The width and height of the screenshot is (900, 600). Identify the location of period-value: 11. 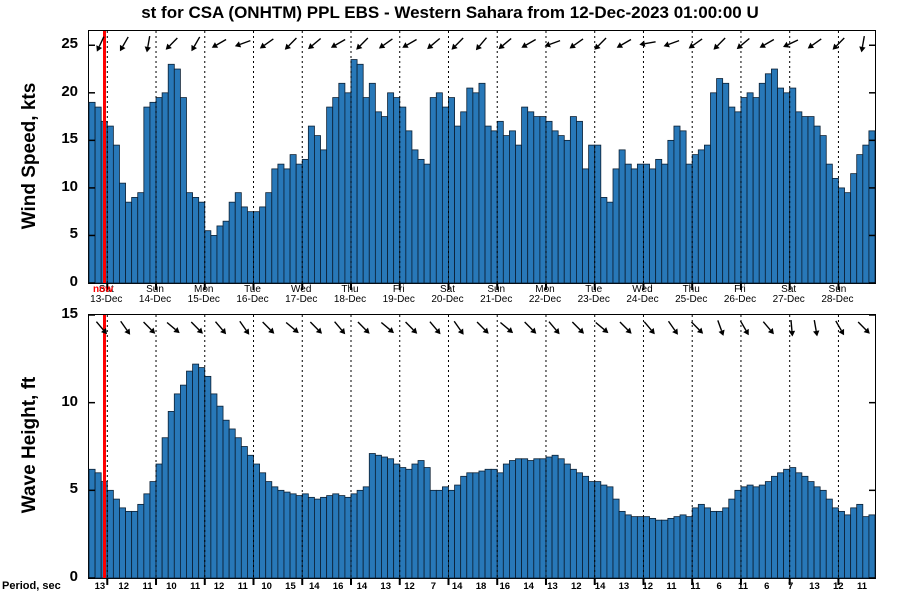
(195, 586).